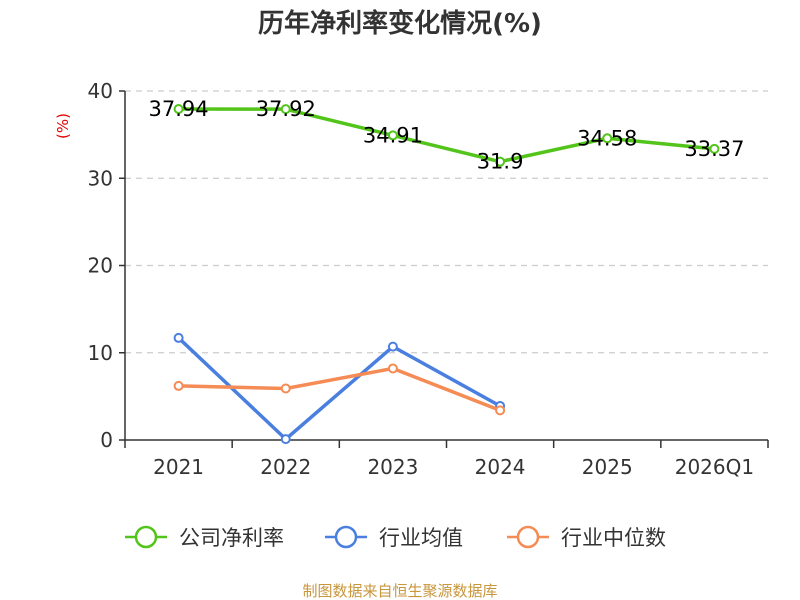 Image resolution: width=800 pixels, height=600 pixels. I want to click on x-tick-label: 2026Q1, so click(714, 467).